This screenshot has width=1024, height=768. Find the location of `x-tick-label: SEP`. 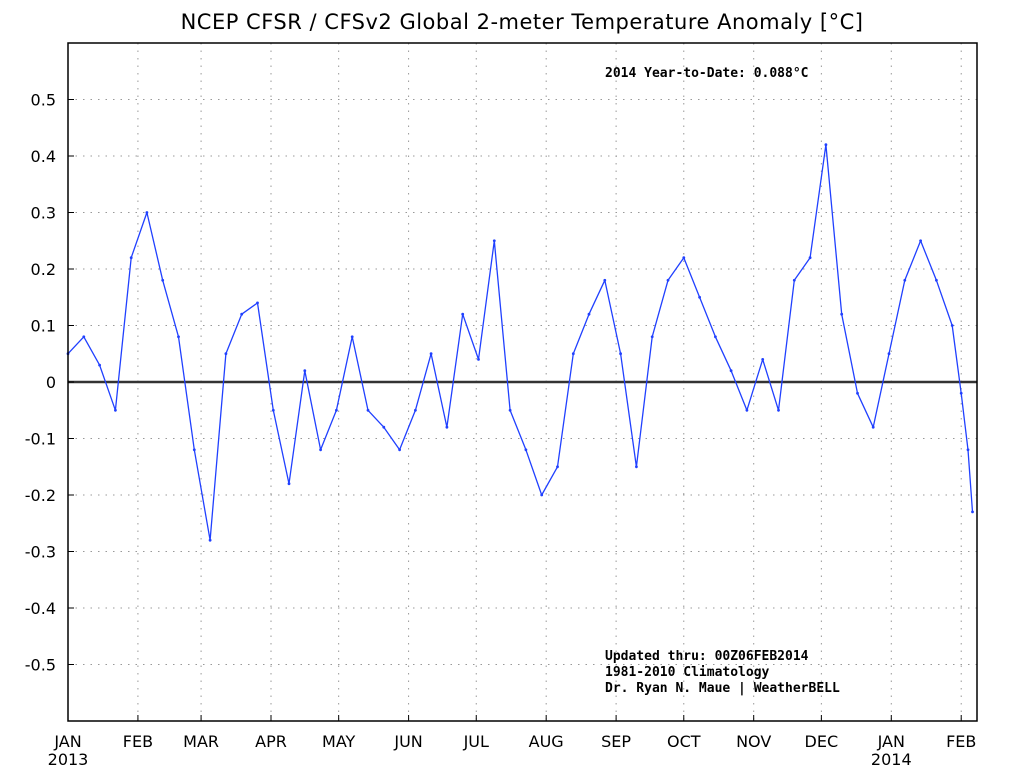

x-tick-label: SEP is located at coordinates (616, 741).